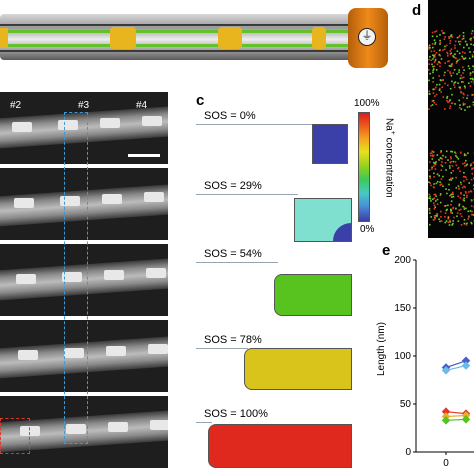  What do you see at coordinates (84, 105) in the screenshot?
I see `micrograph-label-3: #3` at bounding box center [84, 105].